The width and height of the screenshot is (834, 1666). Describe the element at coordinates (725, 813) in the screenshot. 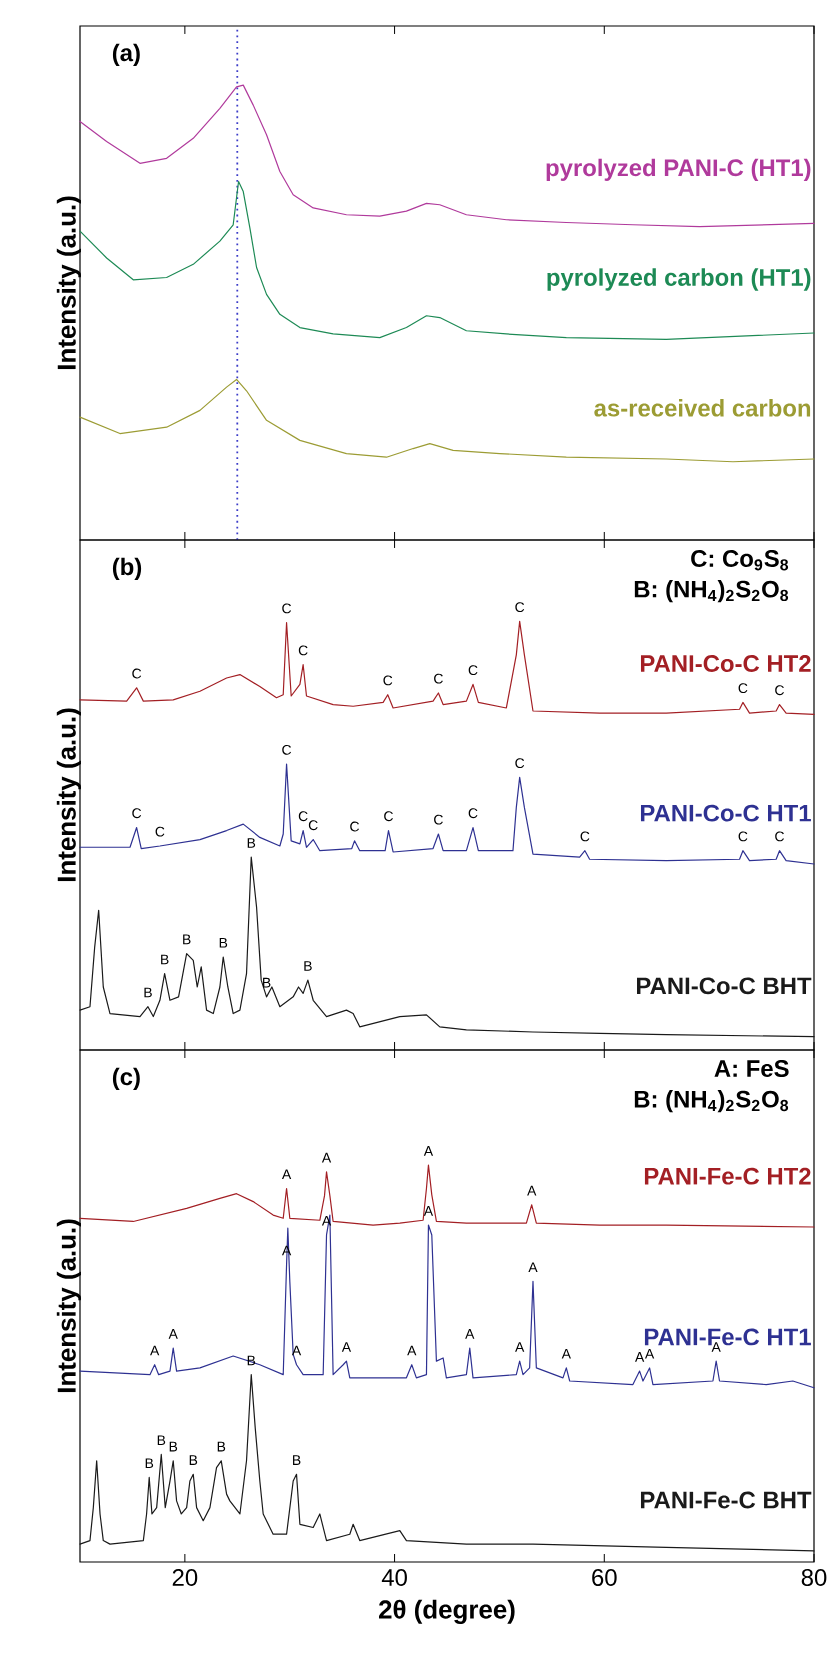

I see `series-label: PANI-Co-C HT1` at that location.